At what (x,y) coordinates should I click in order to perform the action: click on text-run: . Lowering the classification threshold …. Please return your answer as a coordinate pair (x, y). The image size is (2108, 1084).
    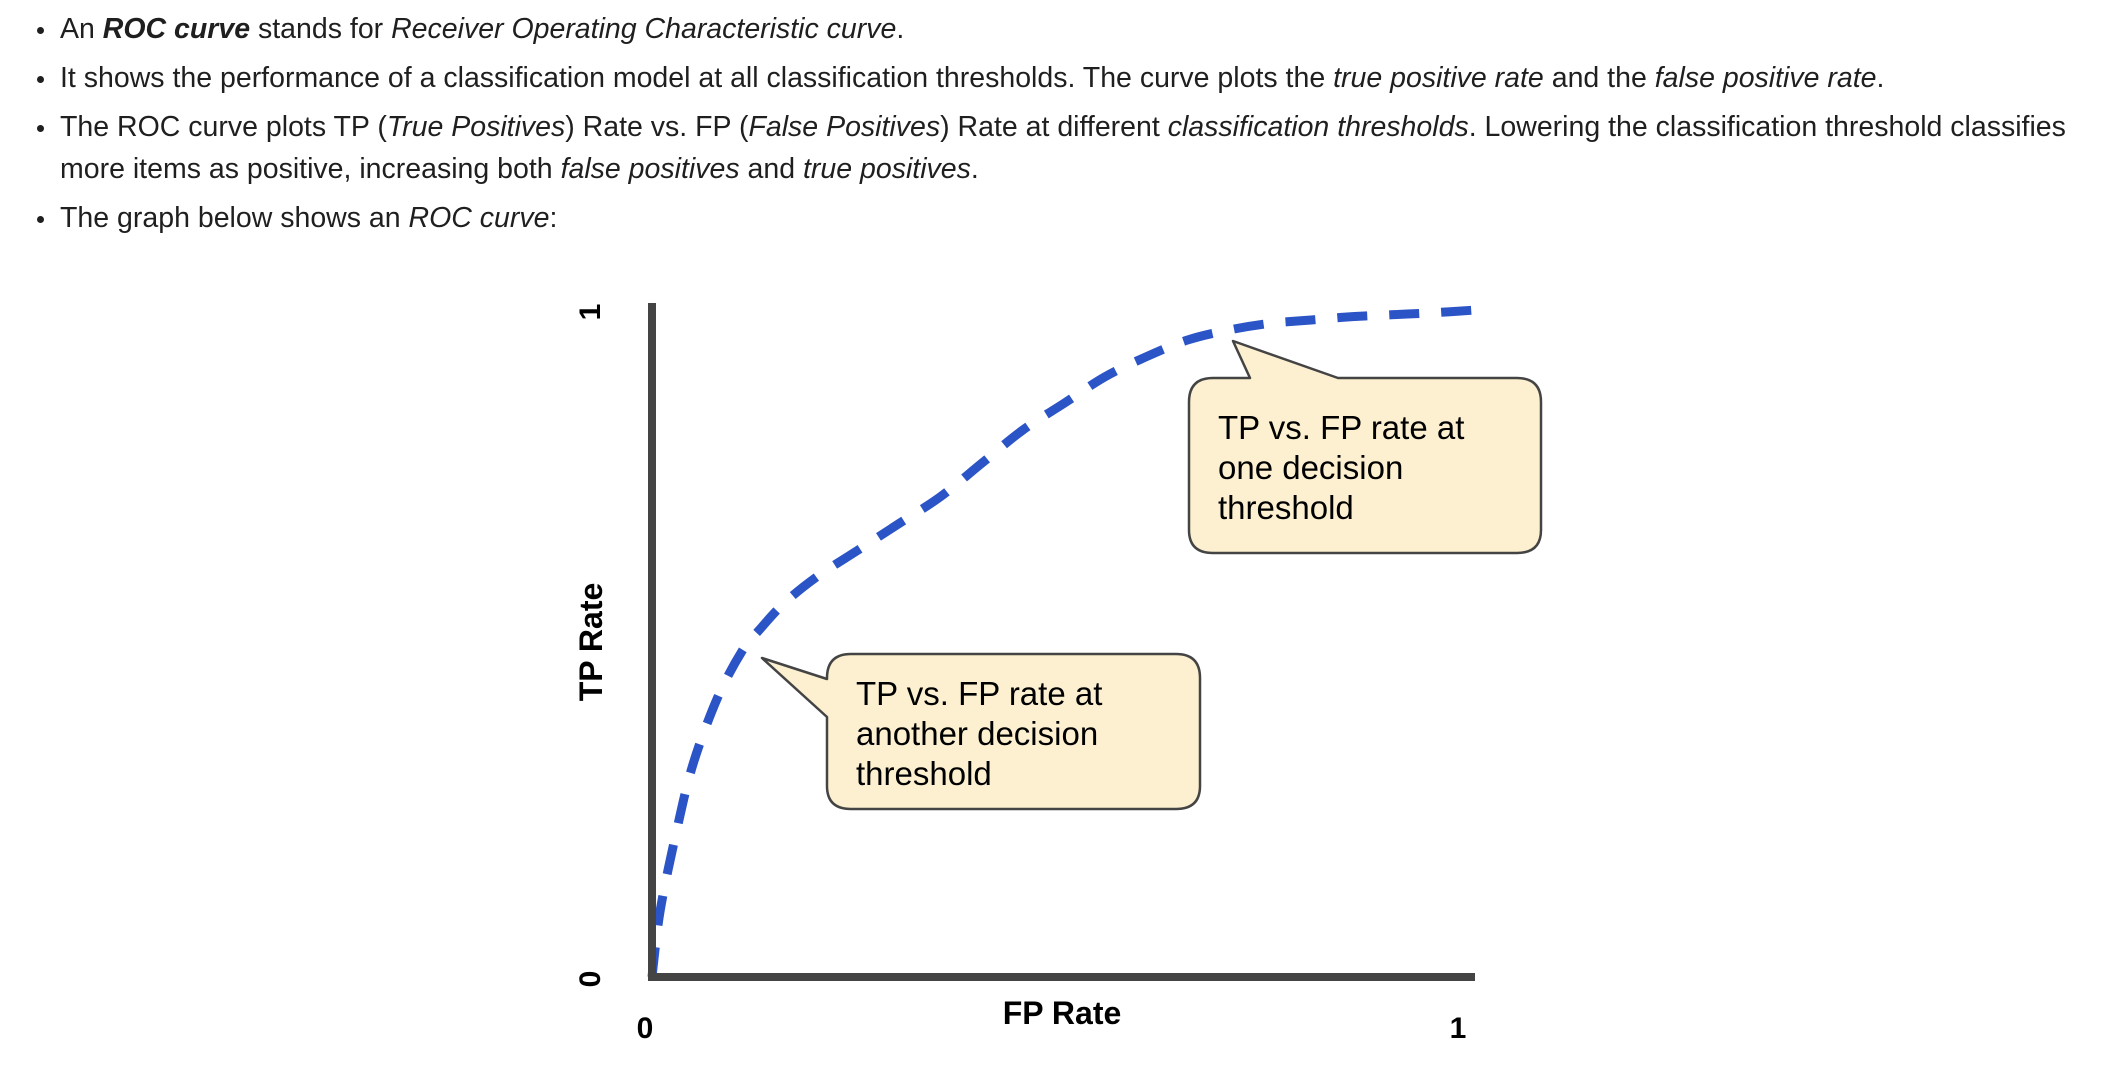
    Looking at the image, I should click on (1063, 148).